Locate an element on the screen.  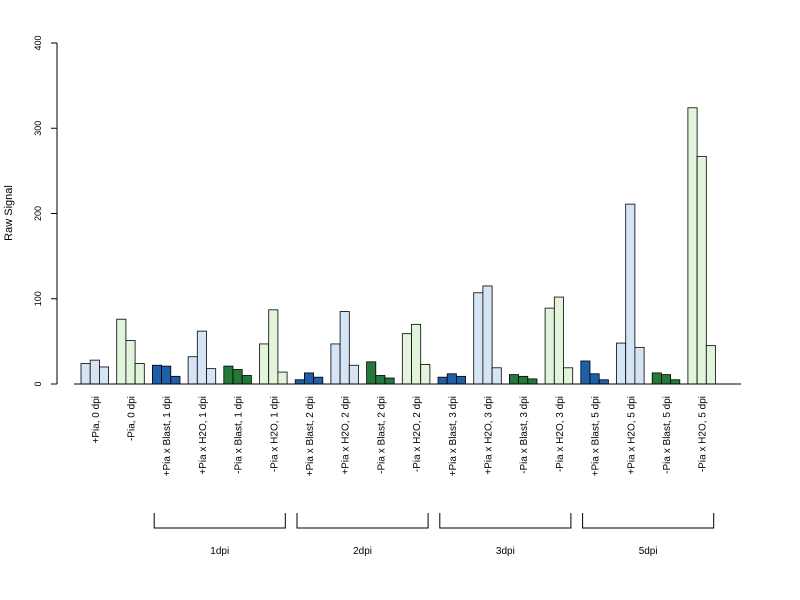
category-label: +Pia x Blast, 2 dpi is located at coordinates (310, 436).